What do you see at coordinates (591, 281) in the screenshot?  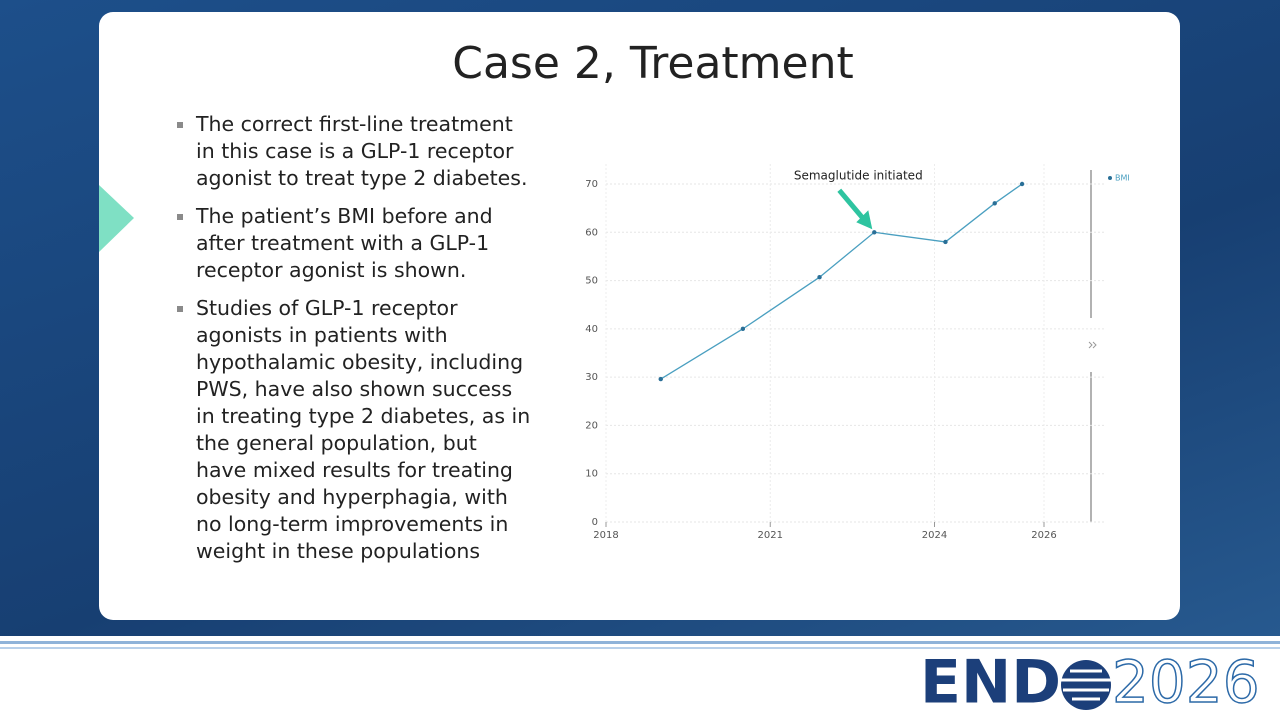 I see `y-tick-label: 50` at bounding box center [591, 281].